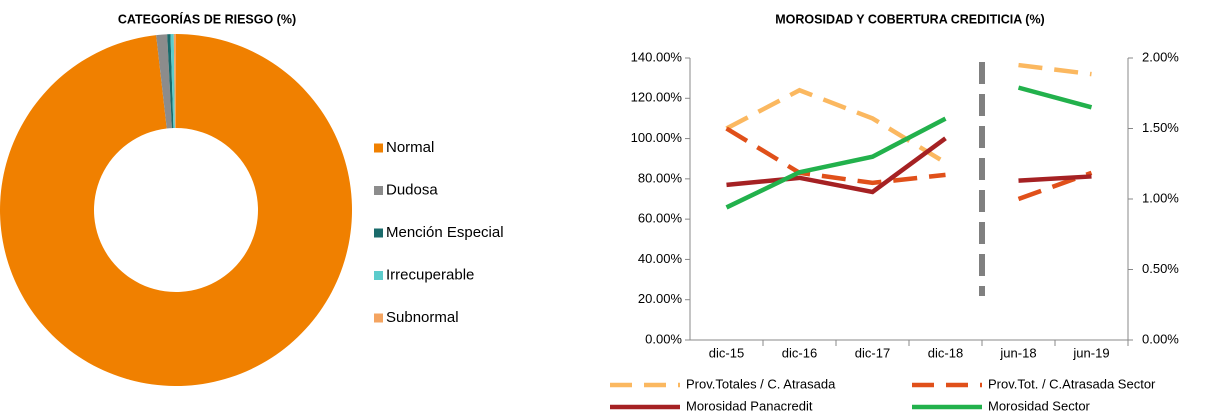  What do you see at coordinates (1017, 352) in the screenshot?
I see `x-tick-label: jun-18` at bounding box center [1017, 352].